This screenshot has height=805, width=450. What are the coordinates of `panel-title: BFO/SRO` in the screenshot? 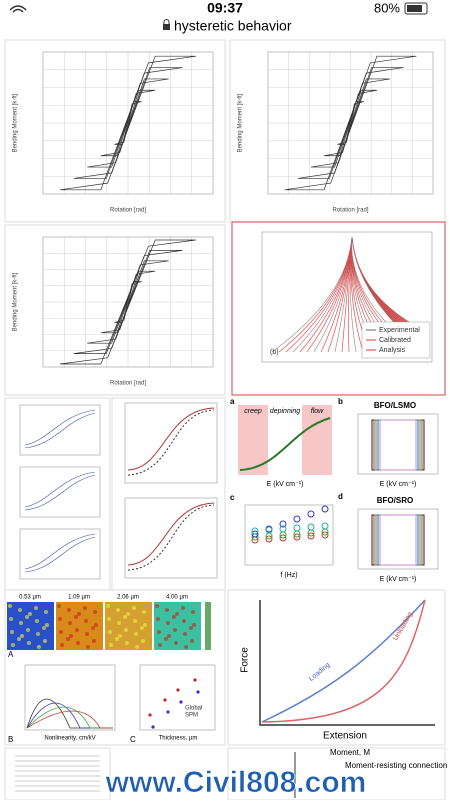 It's located at (395, 500).